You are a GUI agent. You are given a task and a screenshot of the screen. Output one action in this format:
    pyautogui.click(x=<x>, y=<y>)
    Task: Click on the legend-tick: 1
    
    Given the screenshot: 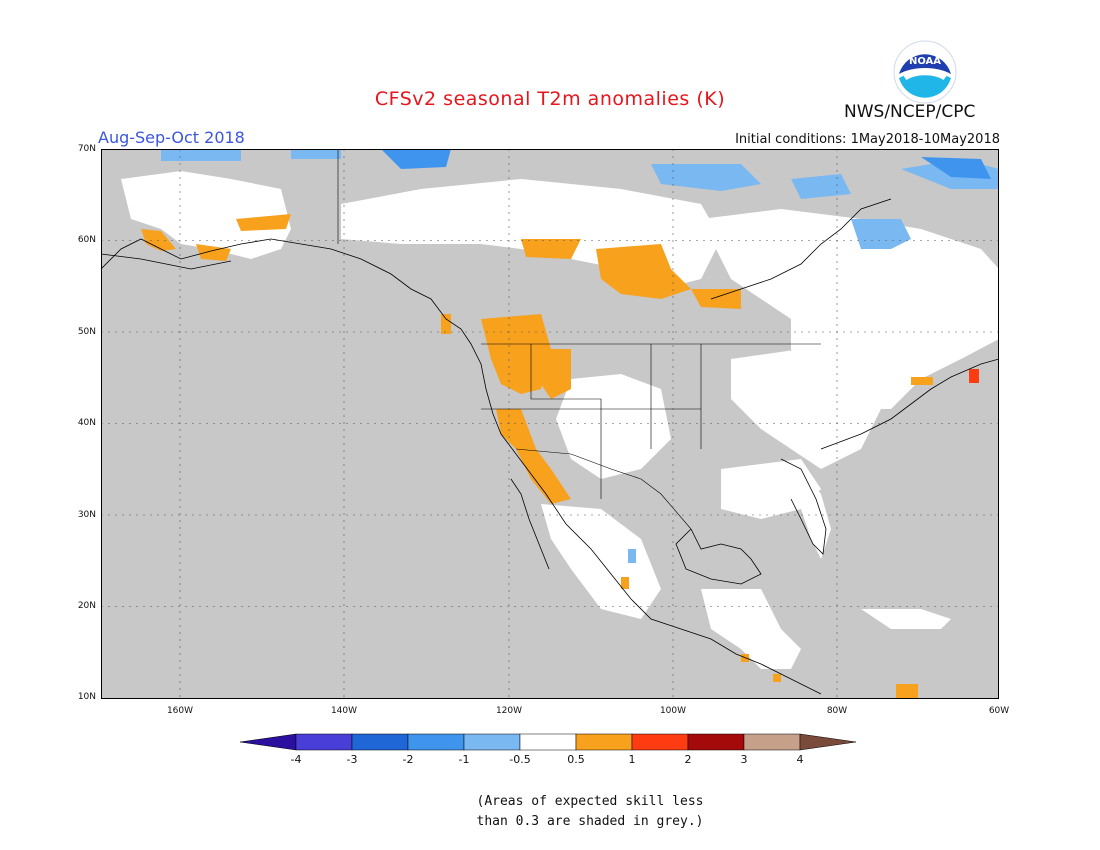 What is the action you would take?
    pyautogui.click(x=632, y=759)
    